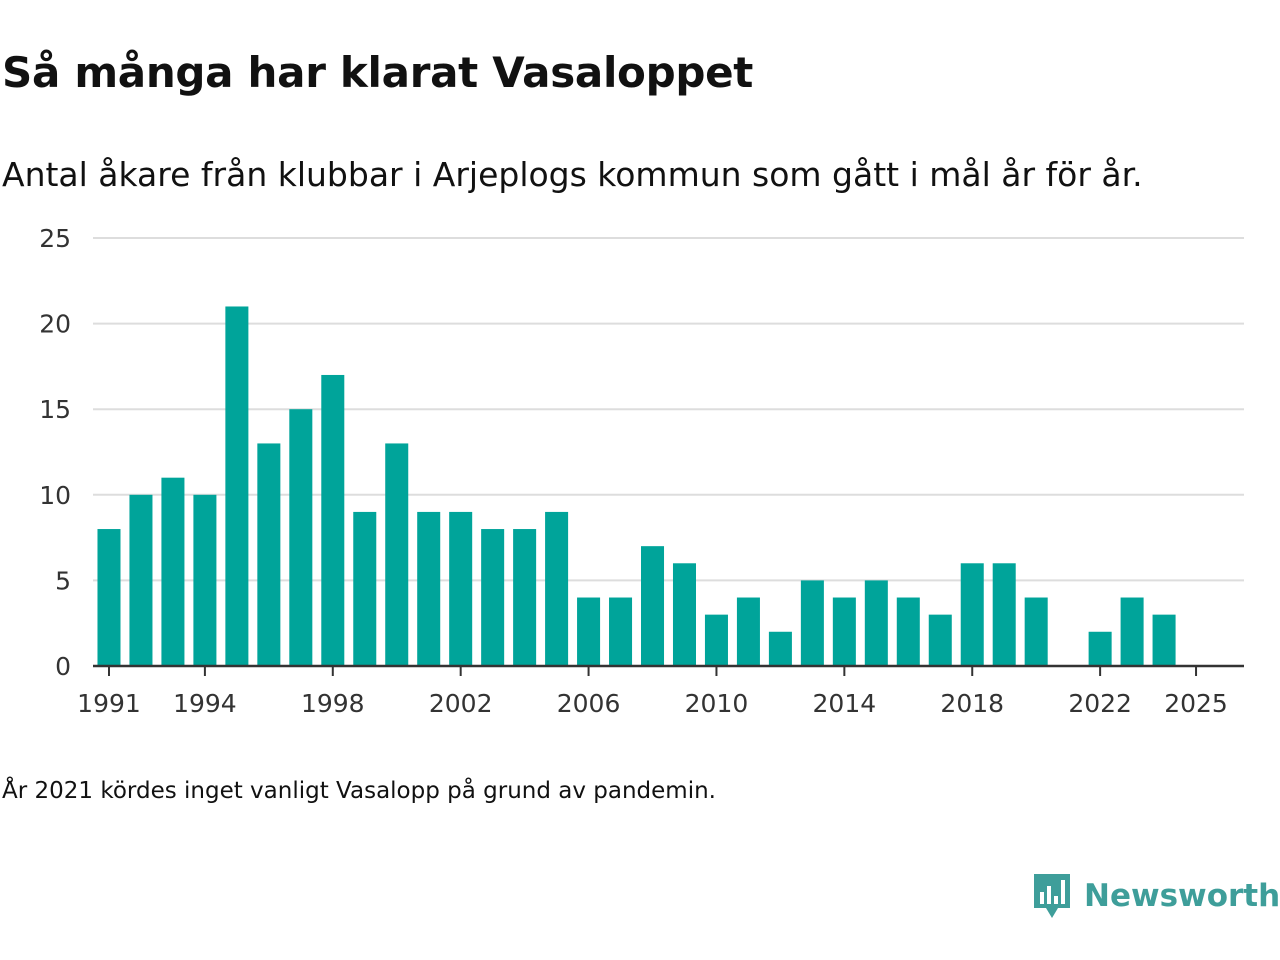 The width and height of the screenshot is (1280, 960). I want to click on bar-2008, so click(653, 606).